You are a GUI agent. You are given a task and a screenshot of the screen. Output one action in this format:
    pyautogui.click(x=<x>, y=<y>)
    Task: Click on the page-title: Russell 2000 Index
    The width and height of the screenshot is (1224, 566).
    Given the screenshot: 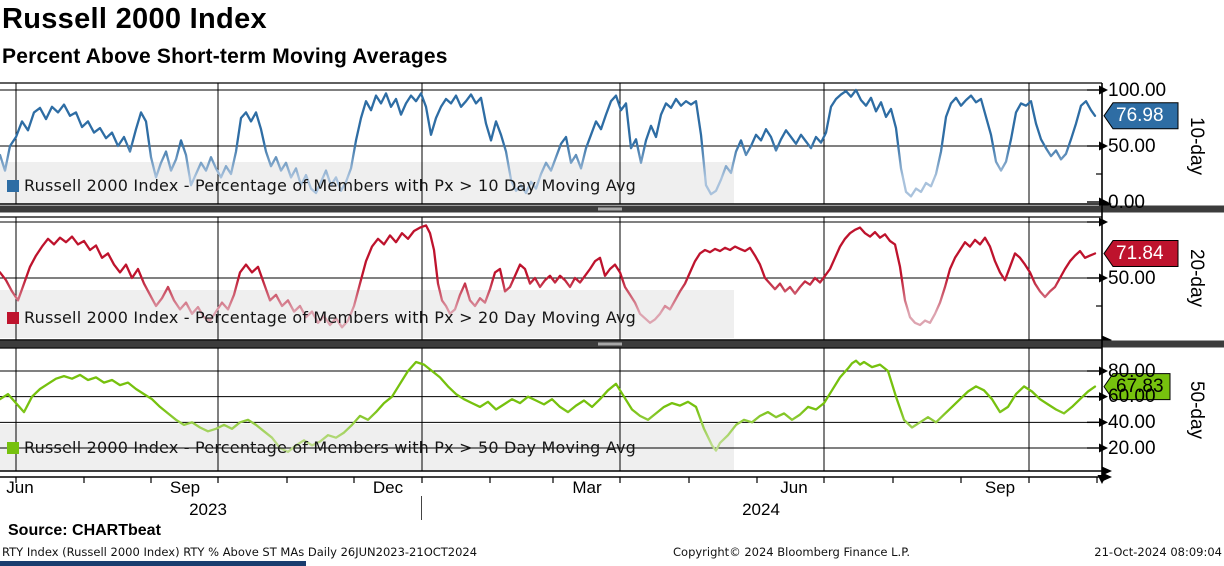 What is the action you would take?
    pyautogui.click(x=134, y=19)
    